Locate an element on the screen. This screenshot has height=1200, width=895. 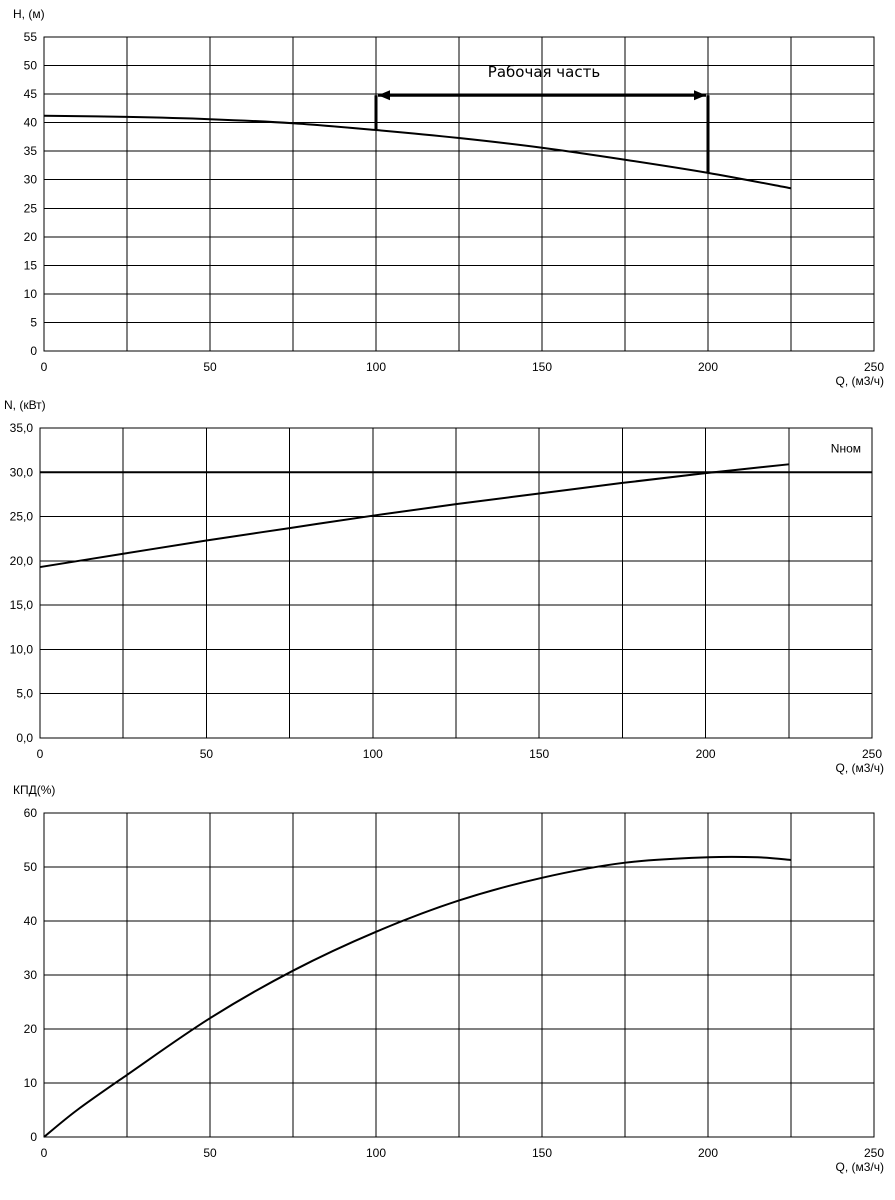
arrow-head-left is located at coordinates (384, 95).